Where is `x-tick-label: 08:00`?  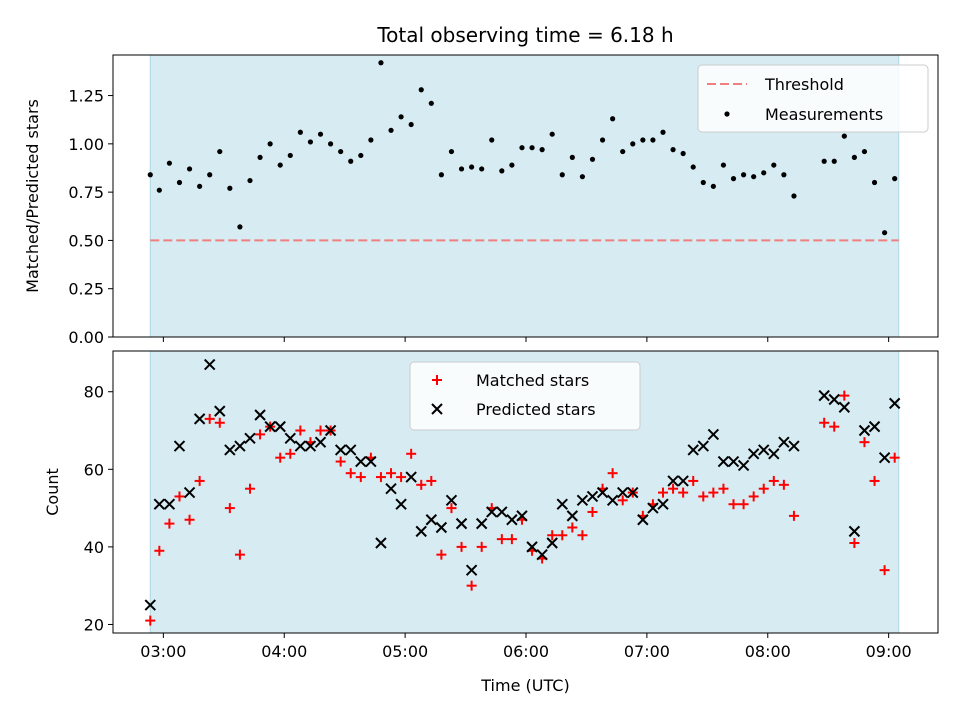
x-tick-label: 08:00 is located at coordinates (768, 651).